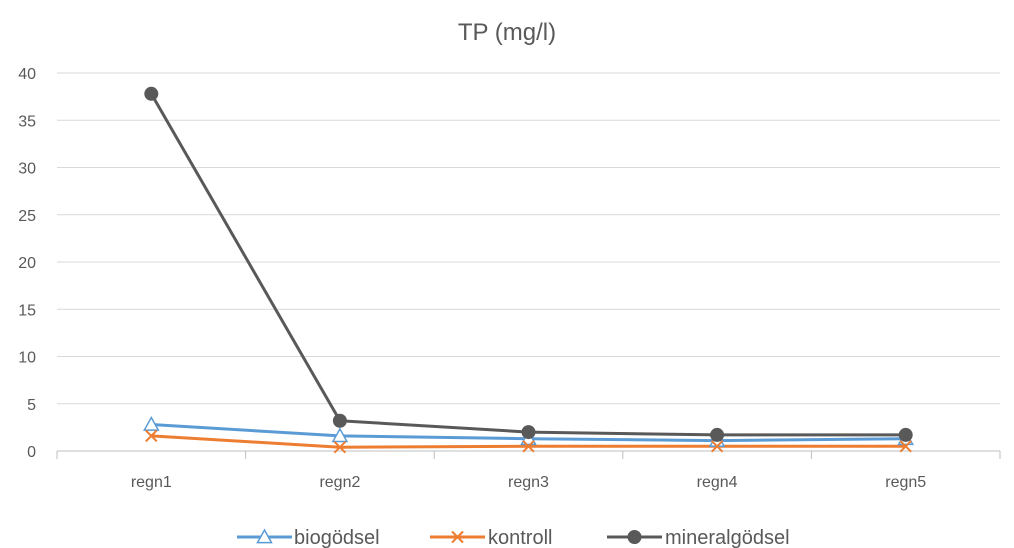 This screenshot has width=1014, height=548. I want to click on legend-item: kontroll, so click(491, 537).